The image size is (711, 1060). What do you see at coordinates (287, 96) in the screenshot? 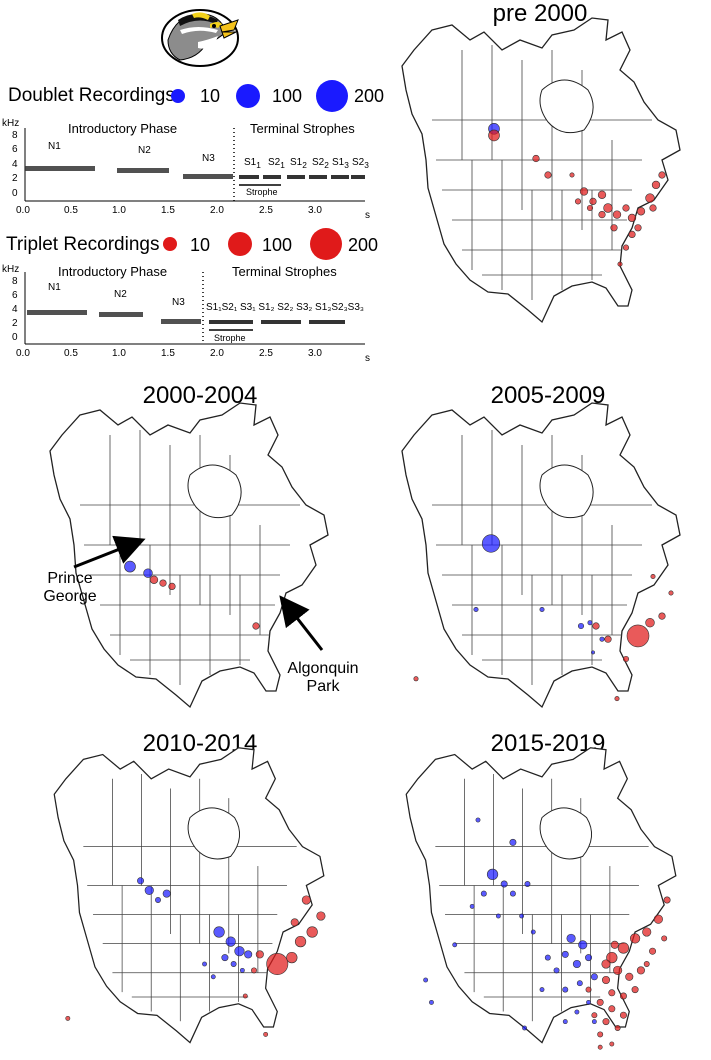
I see `doublet-size-100: 100` at bounding box center [287, 96].